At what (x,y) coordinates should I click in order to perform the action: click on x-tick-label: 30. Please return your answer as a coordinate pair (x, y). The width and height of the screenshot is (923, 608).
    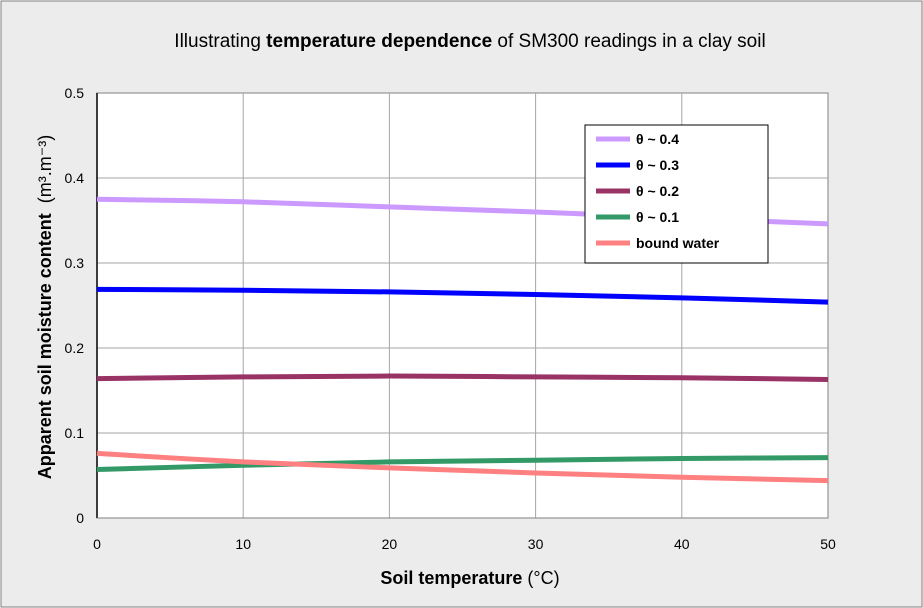
    Looking at the image, I should click on (536, 544).